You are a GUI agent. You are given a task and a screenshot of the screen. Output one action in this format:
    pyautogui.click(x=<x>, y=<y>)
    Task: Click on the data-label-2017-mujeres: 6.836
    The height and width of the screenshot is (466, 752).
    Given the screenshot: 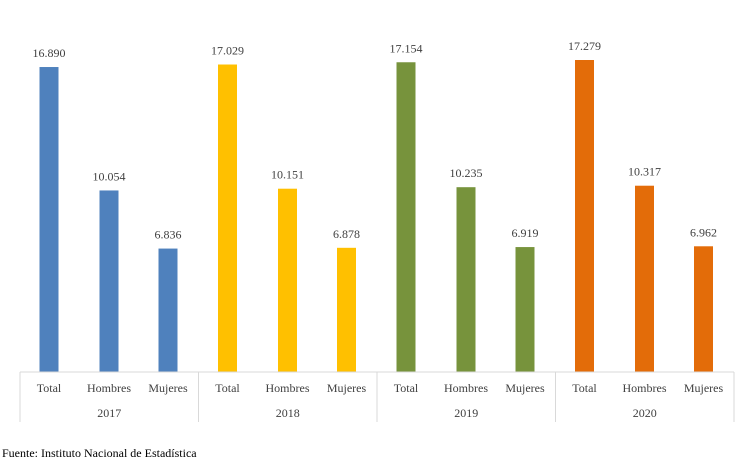 What is the action you would take?
    pyautogui.click(x=168, y=235)
    